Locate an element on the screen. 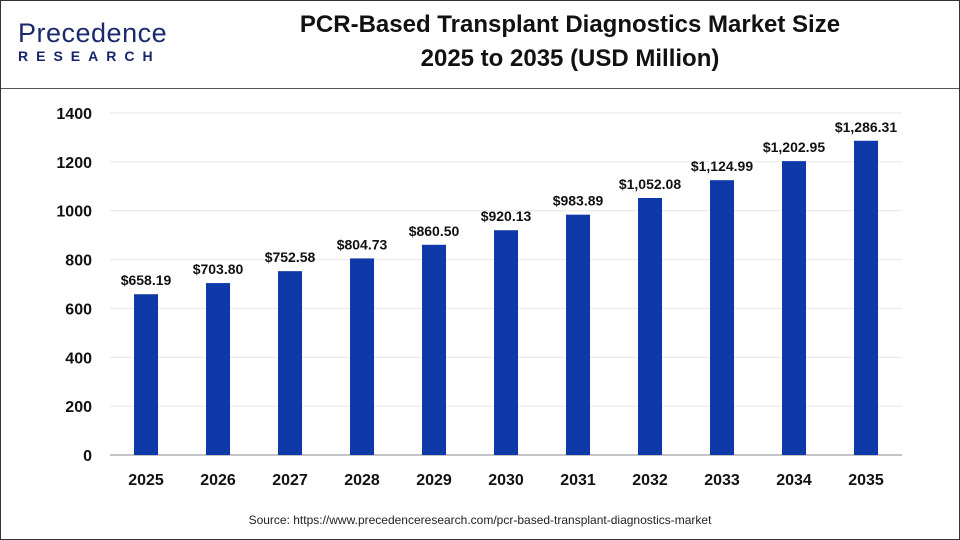 This screenshot has height=540, width=960. data-label: $1,124.99 is located at coordinates (722, 166).